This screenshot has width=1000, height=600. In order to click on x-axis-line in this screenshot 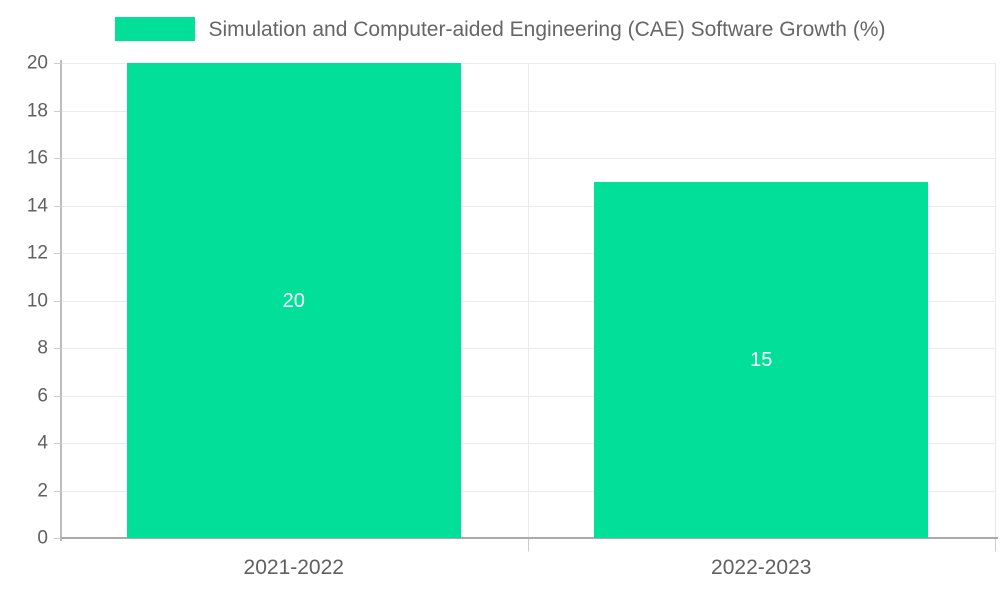, I will do `click(529, 538)`.